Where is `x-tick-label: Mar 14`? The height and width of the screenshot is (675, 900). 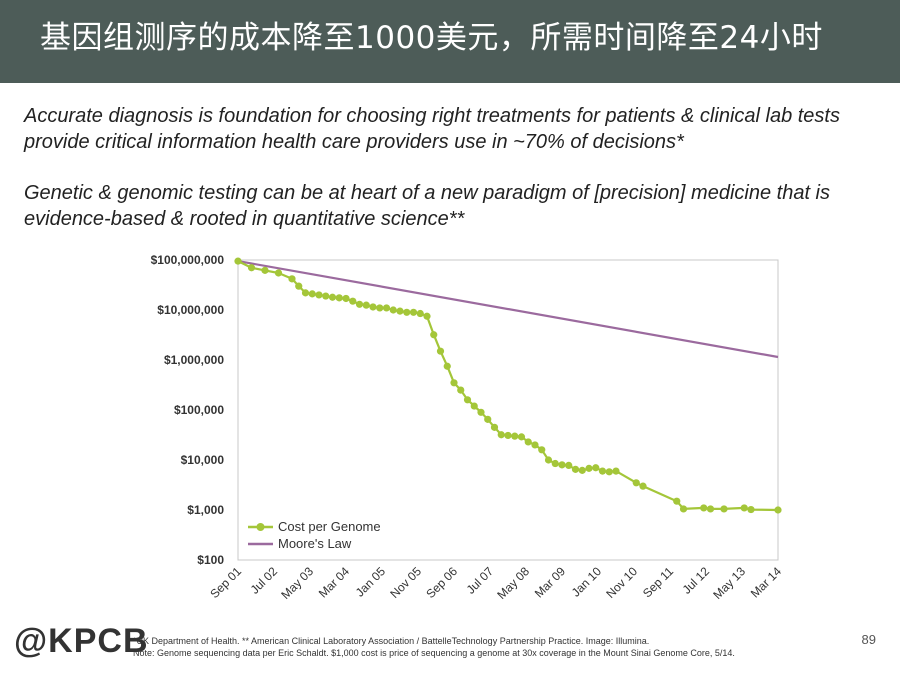
x-tick-label: Mar 14 is located at coordinates (766, 582).